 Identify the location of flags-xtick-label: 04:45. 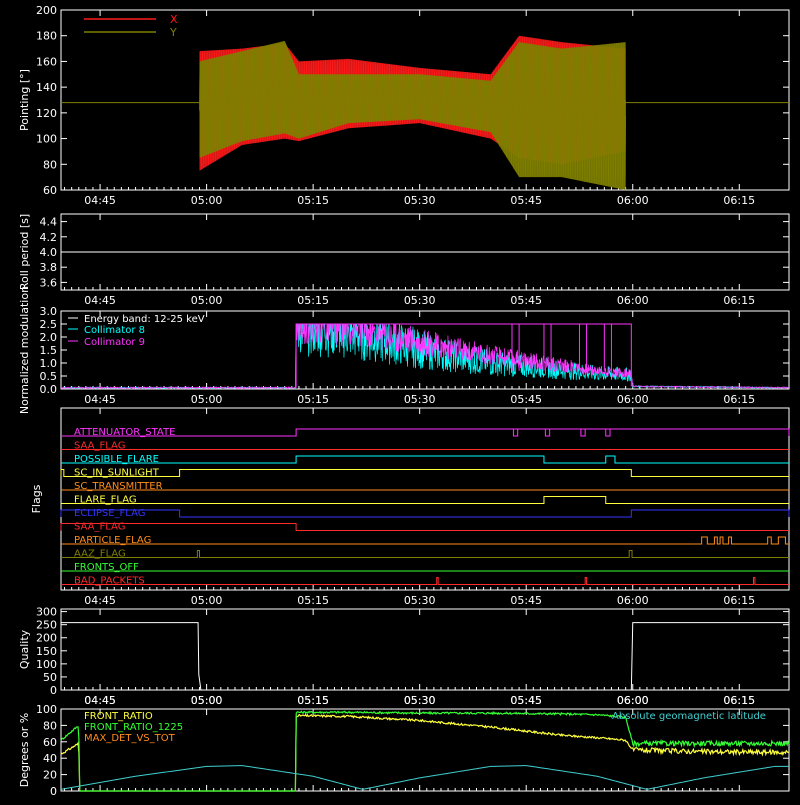
(100, 600).